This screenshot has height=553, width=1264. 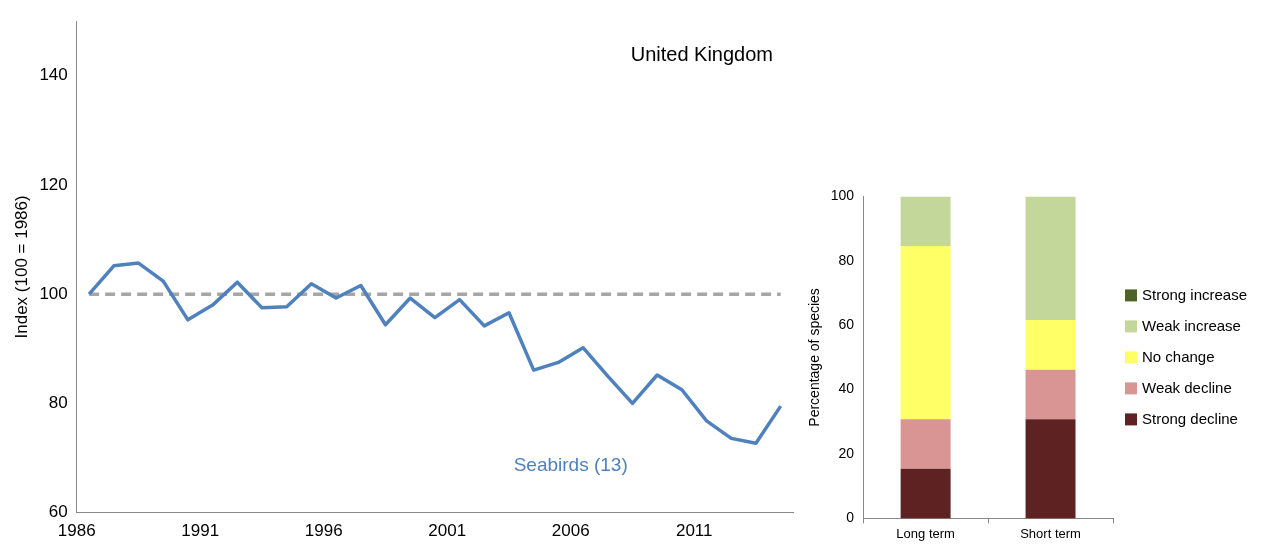 What do you see at coordinates (694, 531) in the screenshot?
I see `x-tick-label: 2011` at bounding box center [694, 531].